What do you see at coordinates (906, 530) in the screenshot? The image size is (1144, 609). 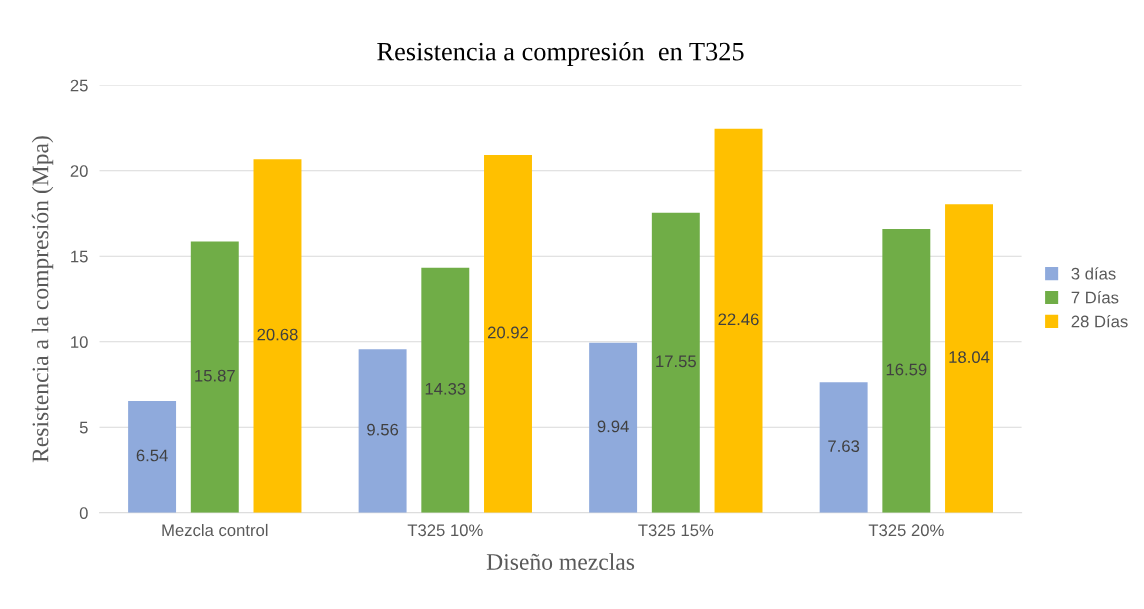 I see `x-tick-label: T325 20%` at bounding box center [906, 530].